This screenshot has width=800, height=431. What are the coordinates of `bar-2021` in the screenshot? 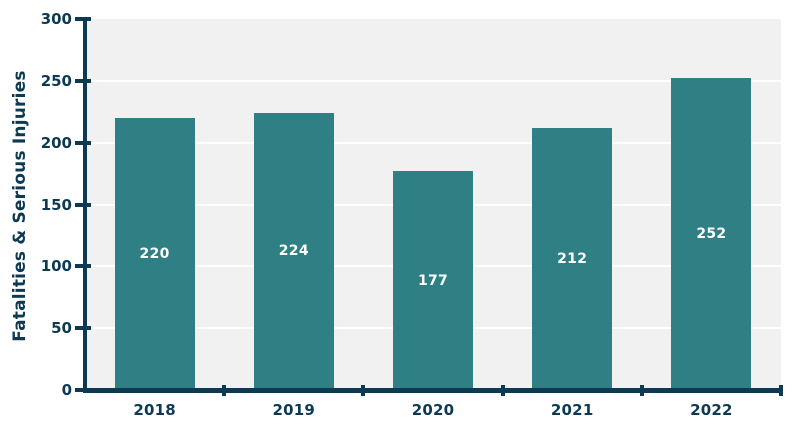 It's located at (572, 258).